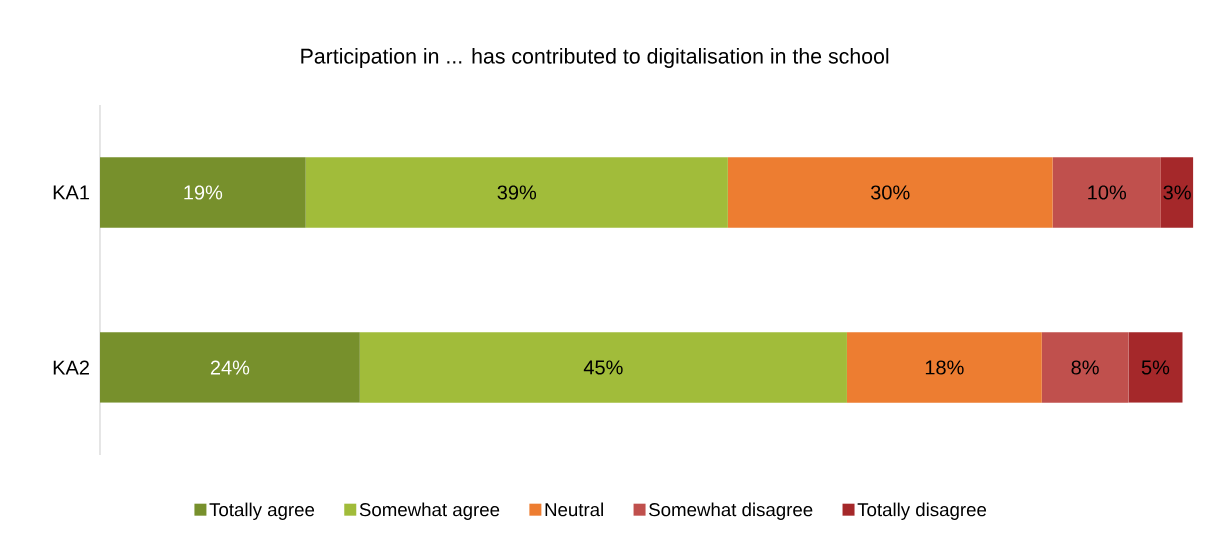 This screenshot has height=534, width=1208. I want to click on legend-label: Neutral, so click(574, 509).